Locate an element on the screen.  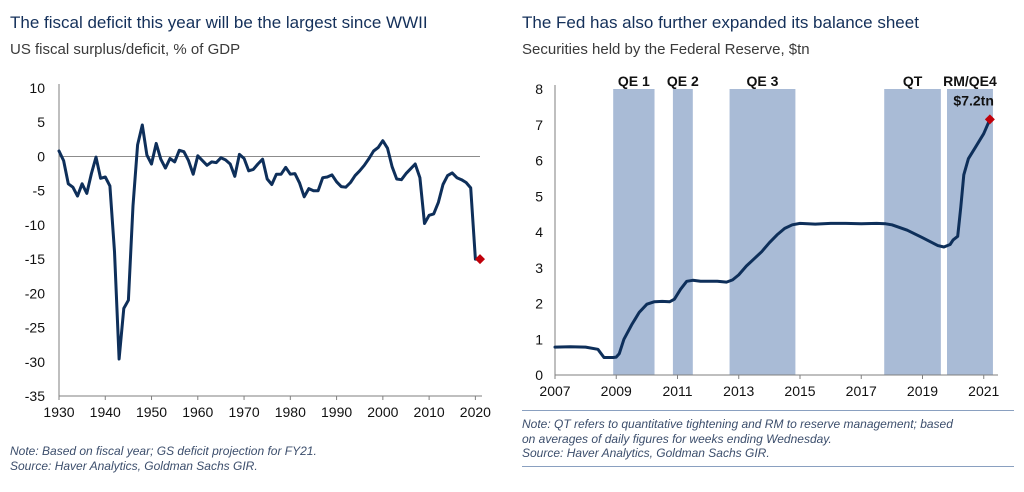
y-tick-label: 1 is located at coordinates (539, 339).